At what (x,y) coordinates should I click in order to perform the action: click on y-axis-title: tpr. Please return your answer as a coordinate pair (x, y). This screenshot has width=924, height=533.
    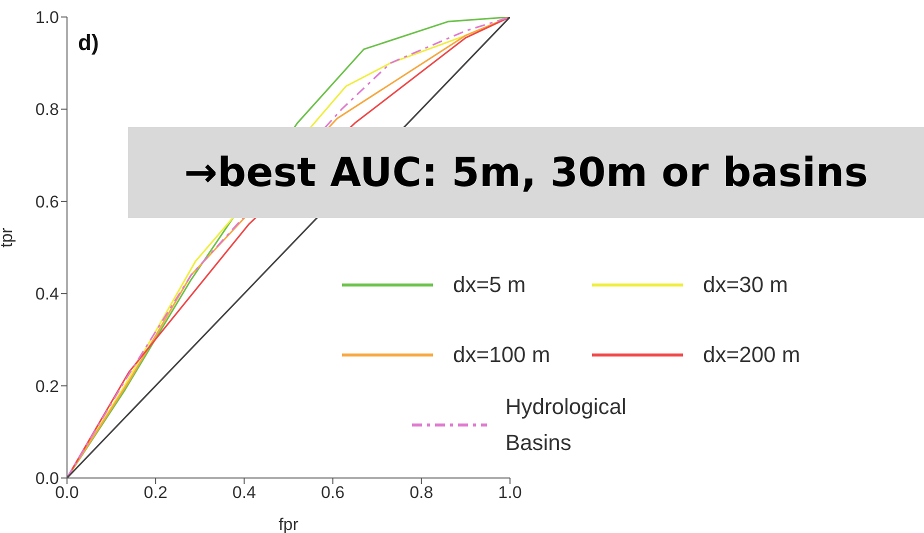
    Looking at the image, I should click on (8, 237).